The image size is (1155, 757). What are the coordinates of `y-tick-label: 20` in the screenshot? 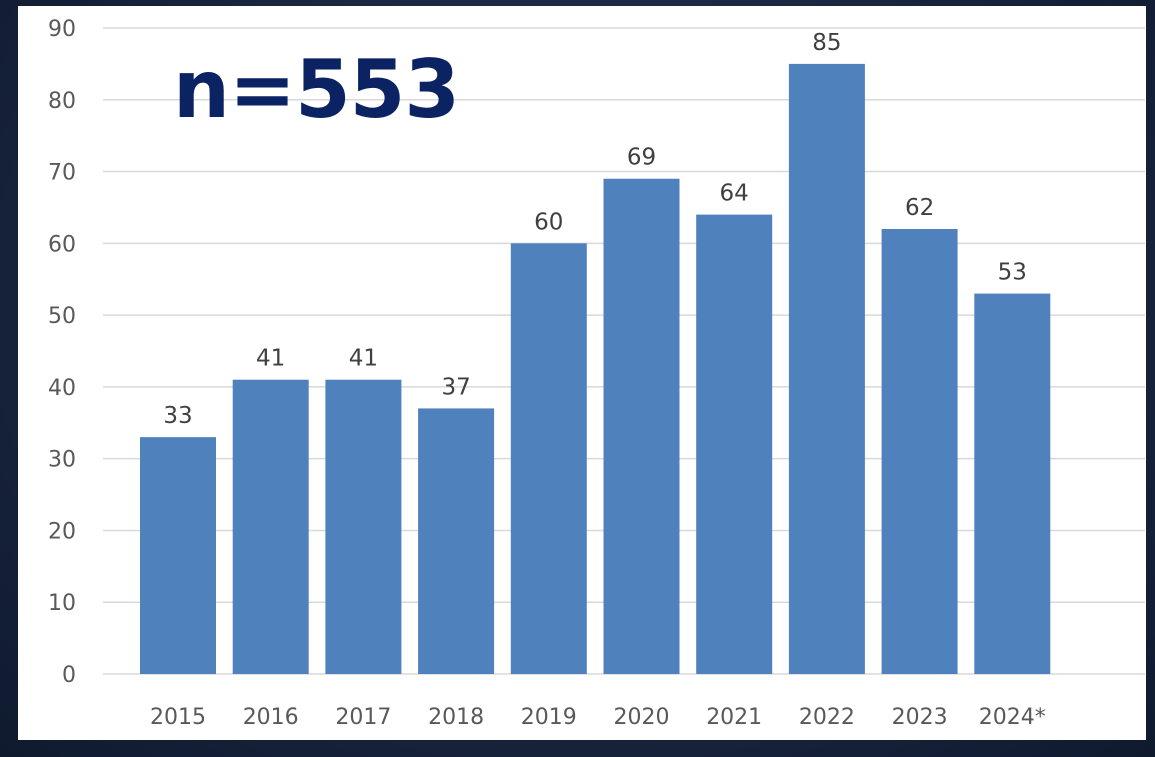 It's located at (62, 531).